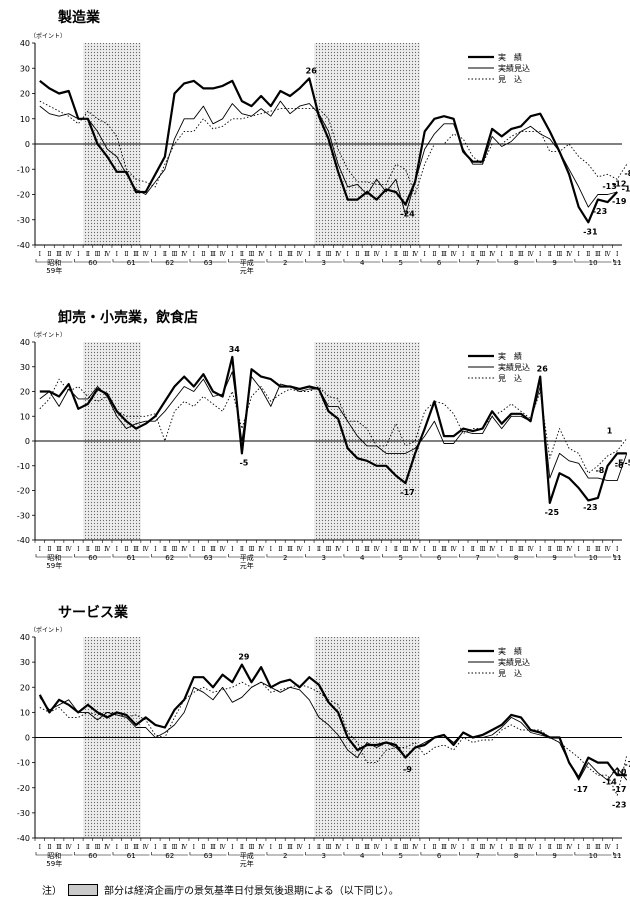 Image resolution: width=630 pixels, height=904 pixels. Describe the element at coordinates (554, 263) in the screenshot. I see `year-label: 9` at that location.